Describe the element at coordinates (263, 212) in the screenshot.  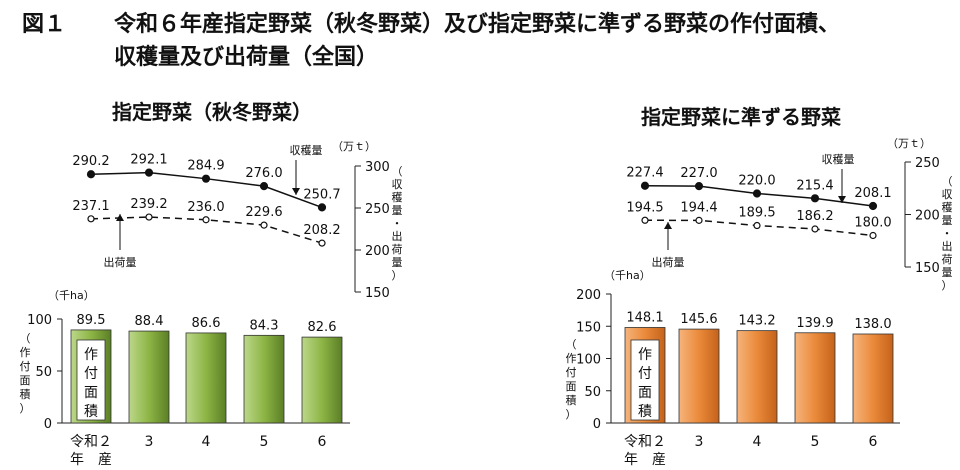
I see `left-line-value-label: 229.6` at that location.